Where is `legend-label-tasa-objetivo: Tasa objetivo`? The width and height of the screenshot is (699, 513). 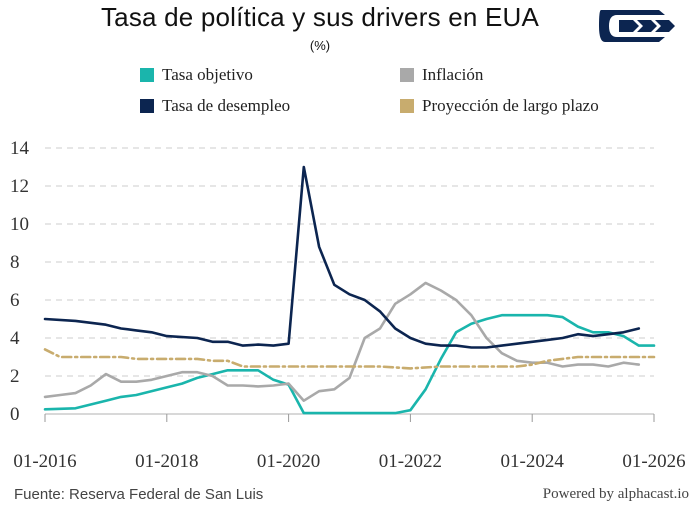
legend-label-tasa-objetivo: Tasa objetivo is located at coordinates (207, 74).